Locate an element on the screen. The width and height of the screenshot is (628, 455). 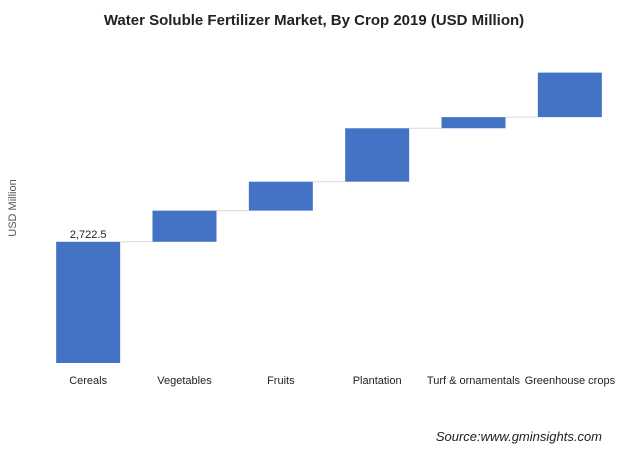
category-label-greenhouse-crops: Greenhouse crops is located at coordinates (570, 381).